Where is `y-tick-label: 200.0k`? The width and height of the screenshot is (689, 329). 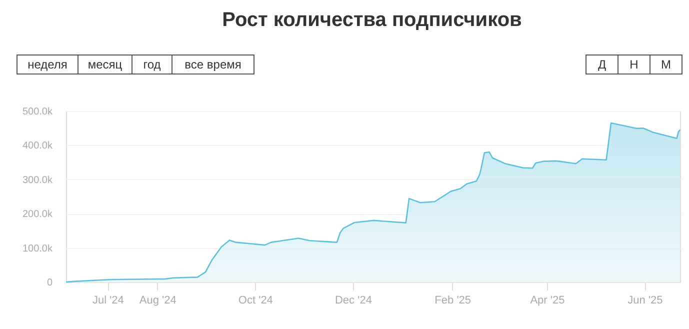
y-tick-label: 200.0k is located at coordinates (38, 214).